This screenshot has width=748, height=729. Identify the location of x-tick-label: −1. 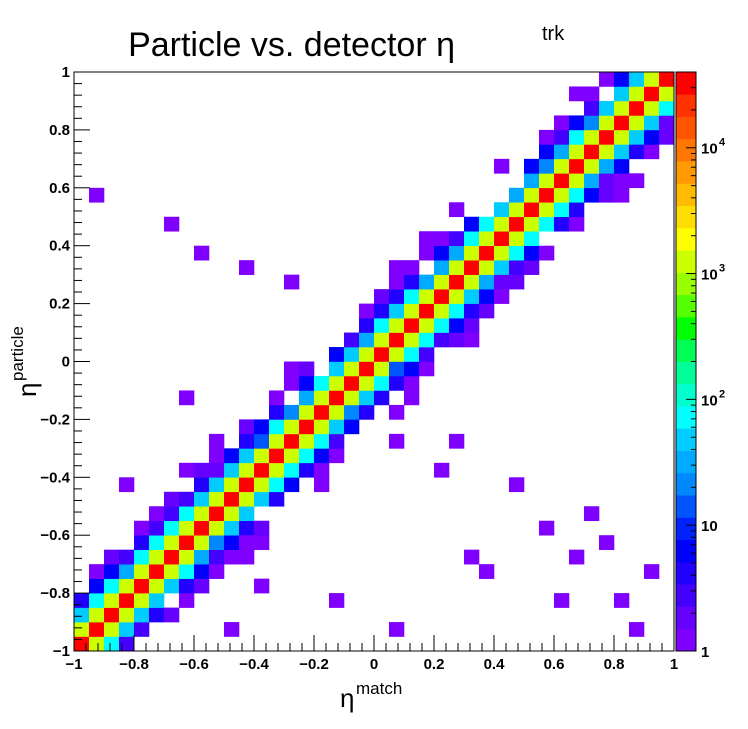
(73, 664).